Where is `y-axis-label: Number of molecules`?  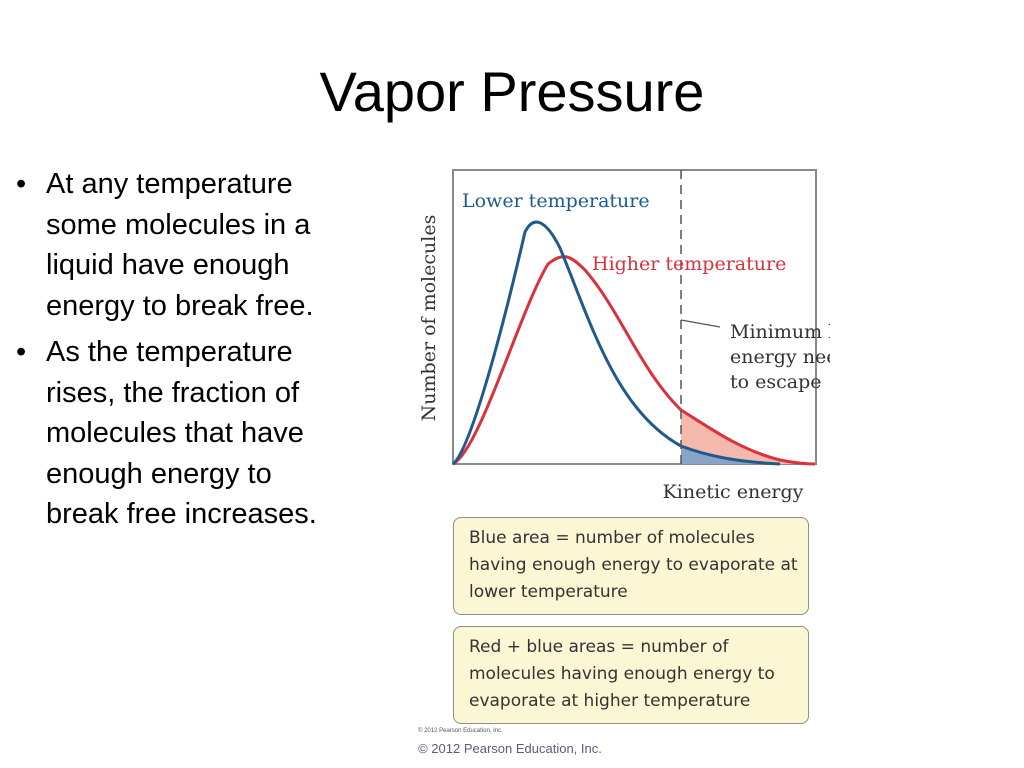 y-axis-label: Number of molecules is located at coordinates (429, 318).